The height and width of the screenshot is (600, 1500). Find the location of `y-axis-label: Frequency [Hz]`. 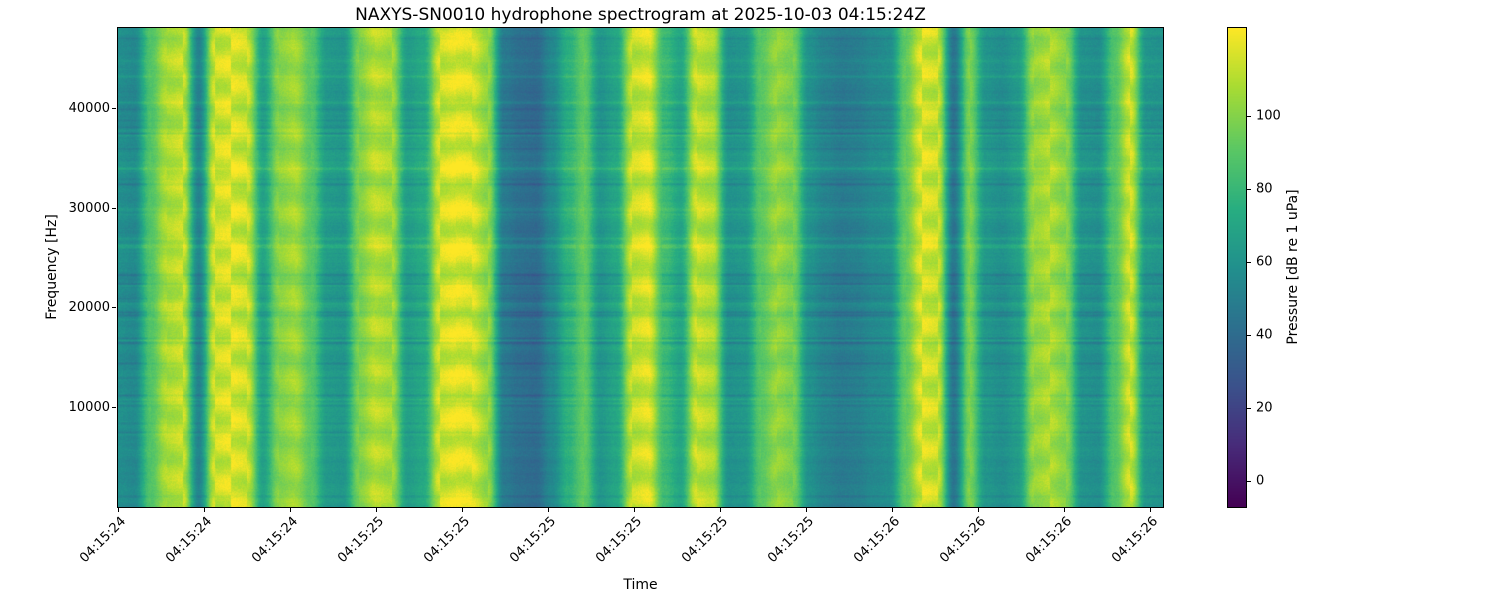

y-axis-label: Frequency [Hz] is located at coordinates (52, 267).